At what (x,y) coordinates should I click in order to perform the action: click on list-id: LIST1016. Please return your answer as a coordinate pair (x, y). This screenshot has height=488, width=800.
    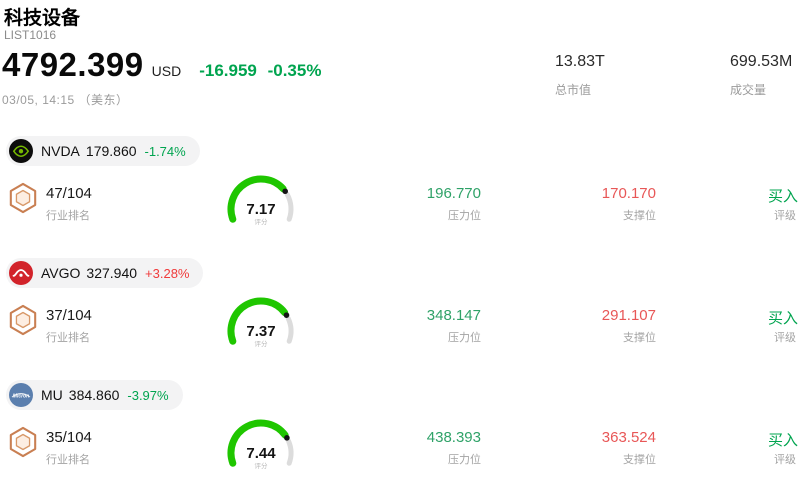
    Looking at the image, I should click on (30, 35).